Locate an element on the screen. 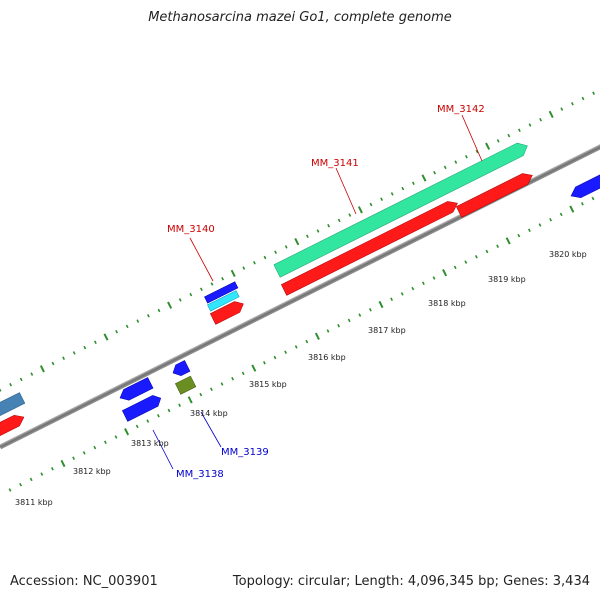  gene-arrow-red-left-edge is located at coordinates (13, 426).